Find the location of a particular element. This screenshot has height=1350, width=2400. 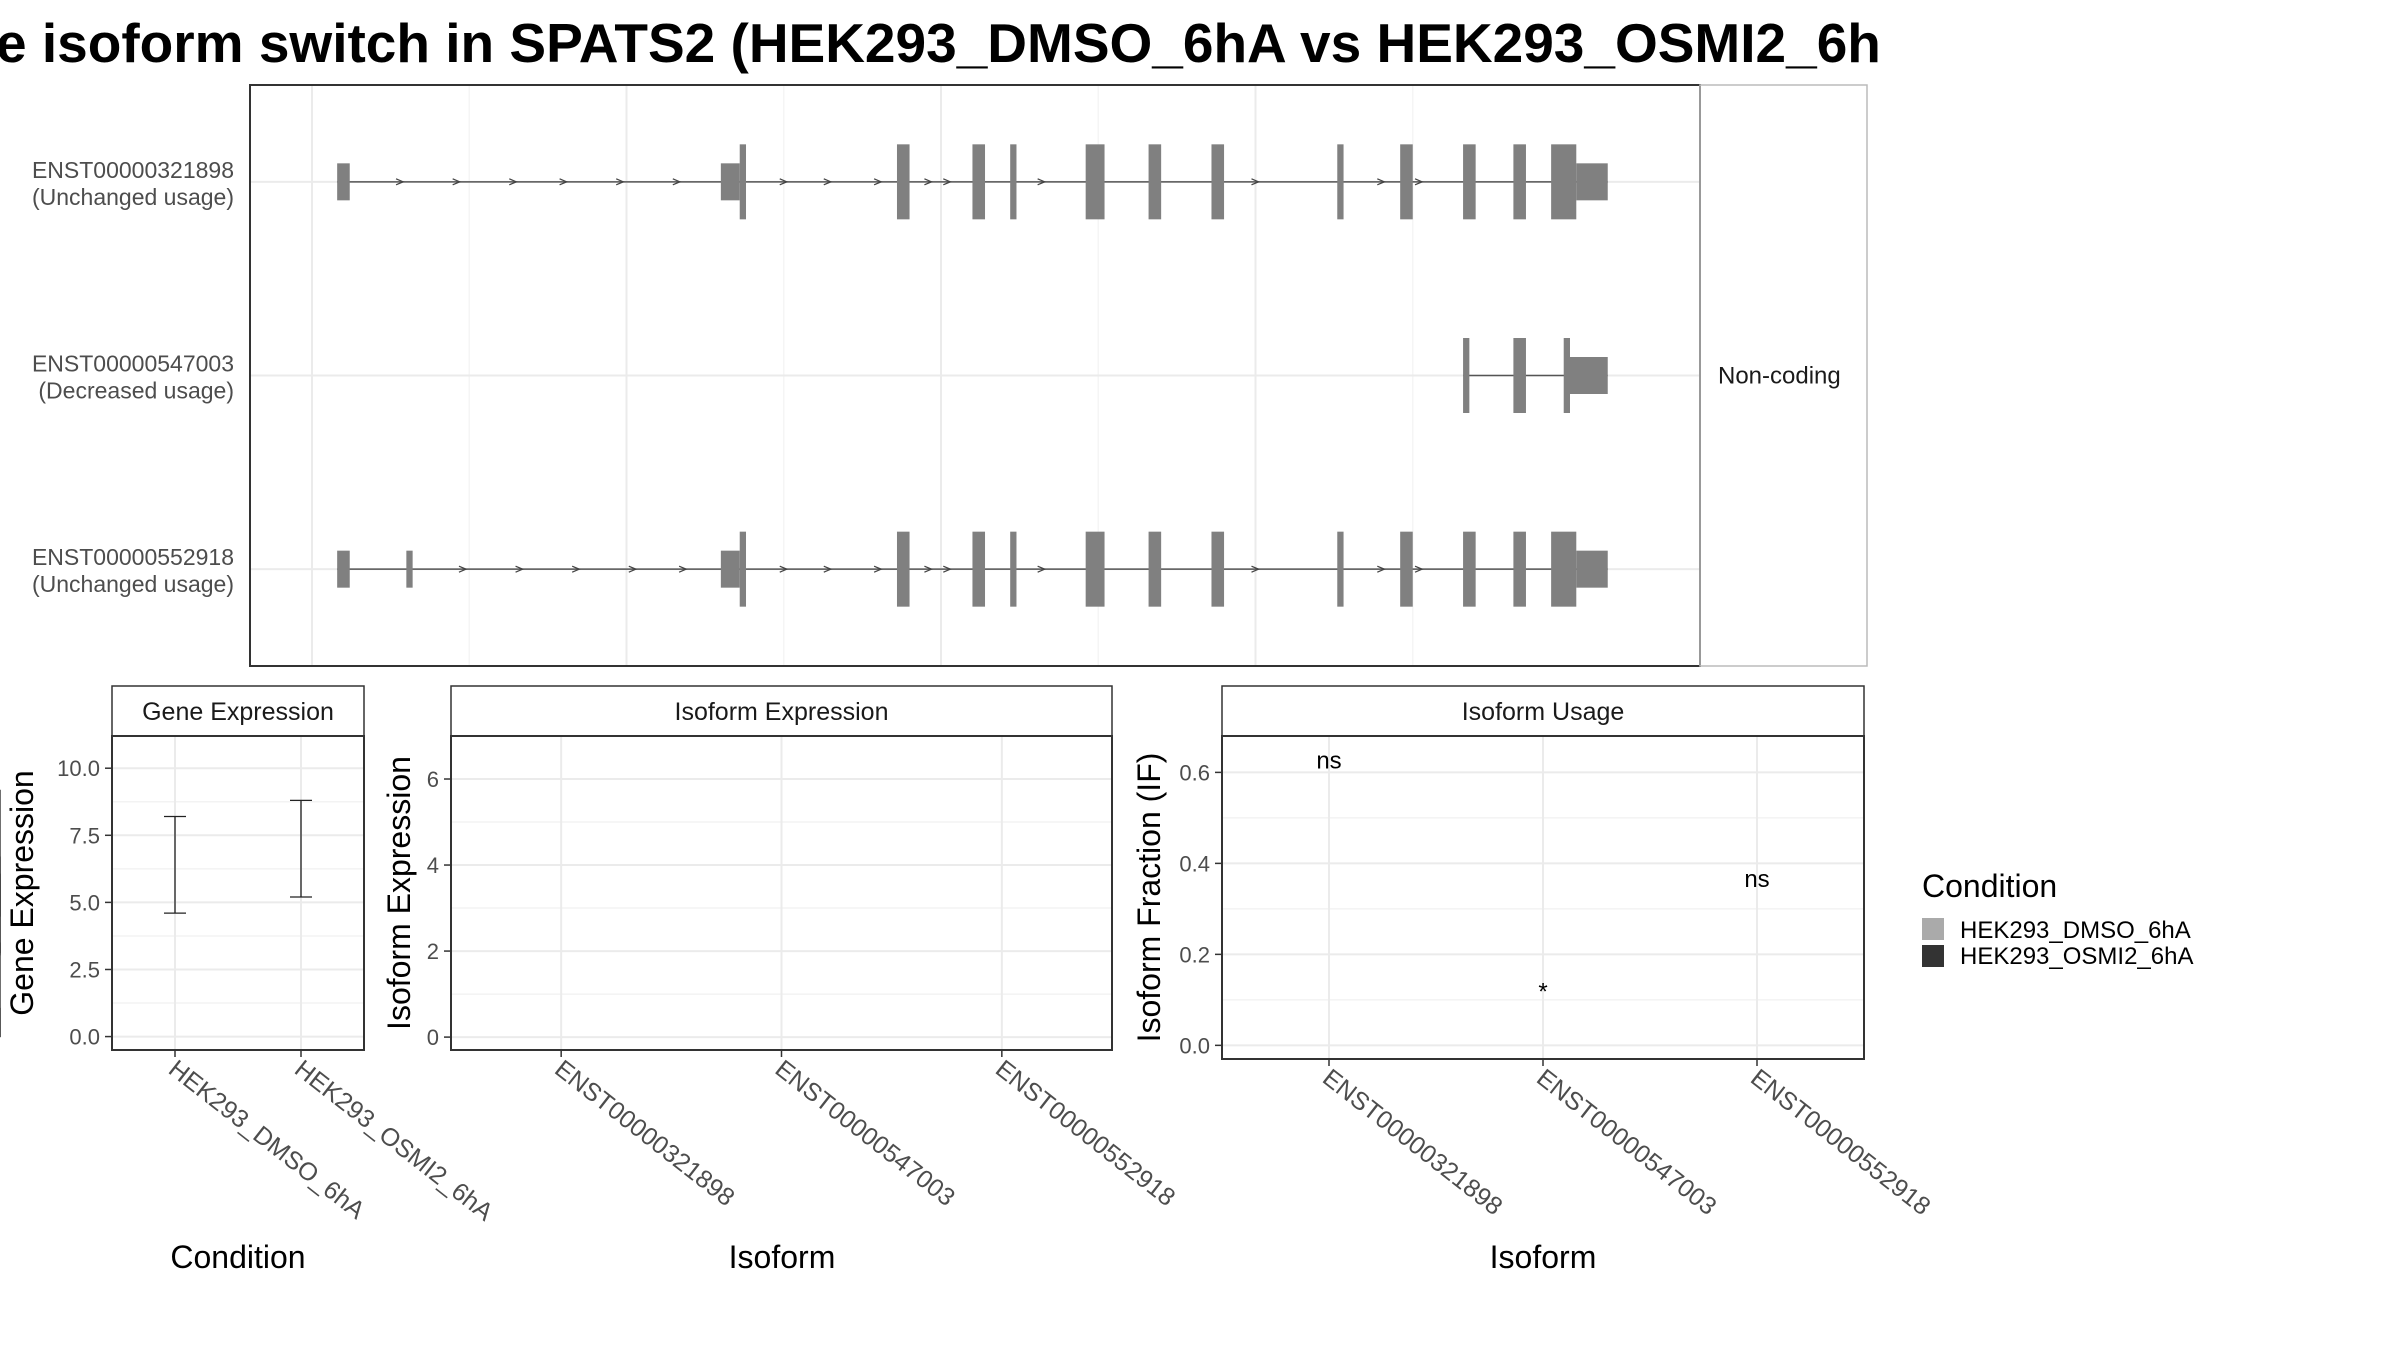

y-axis-title: Isoform Fraction (IF) is located at coordinates (1149, 898).